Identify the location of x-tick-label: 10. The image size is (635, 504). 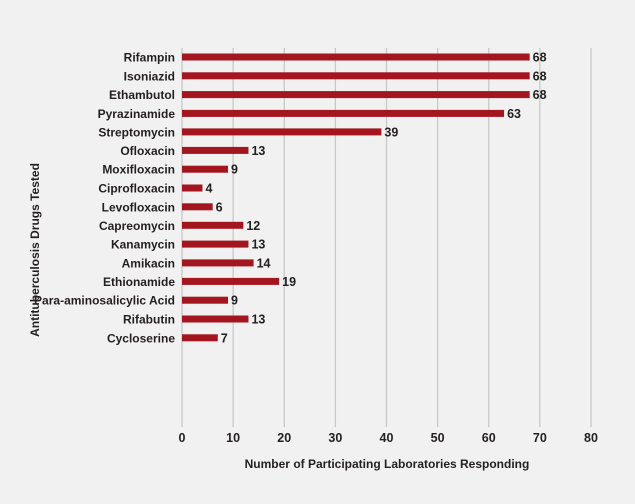
(233, 438).